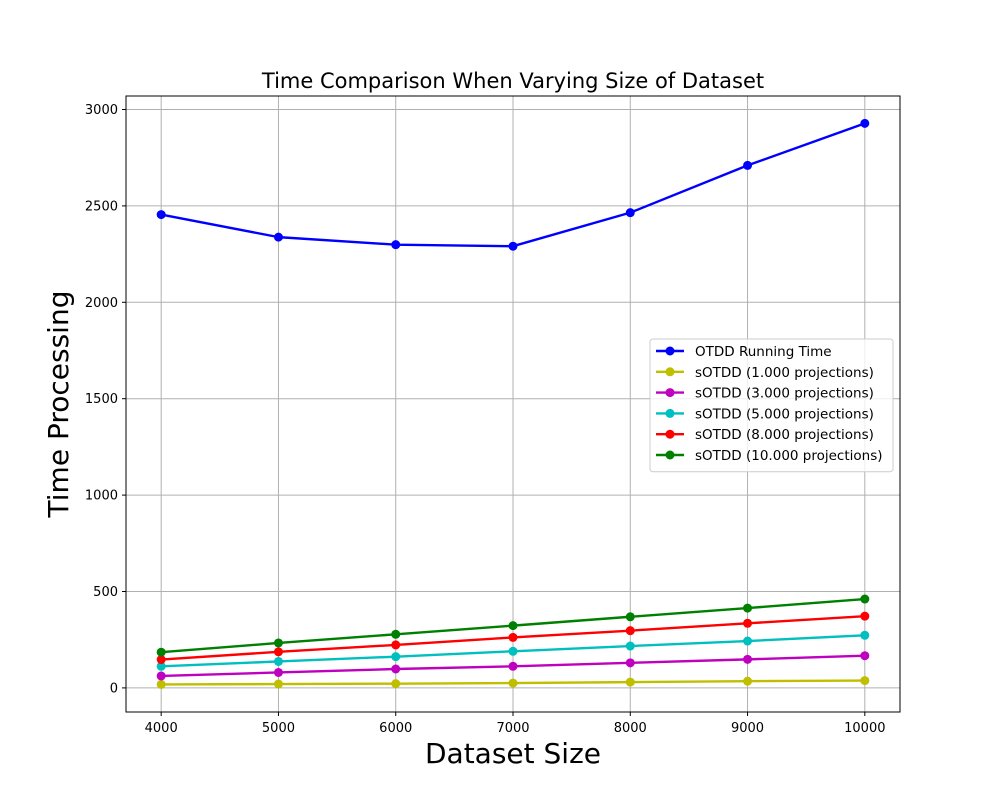  Describe the element at coordinates (747, 728) in the screenshot. I see `x-tick-label: 9000` at that location.